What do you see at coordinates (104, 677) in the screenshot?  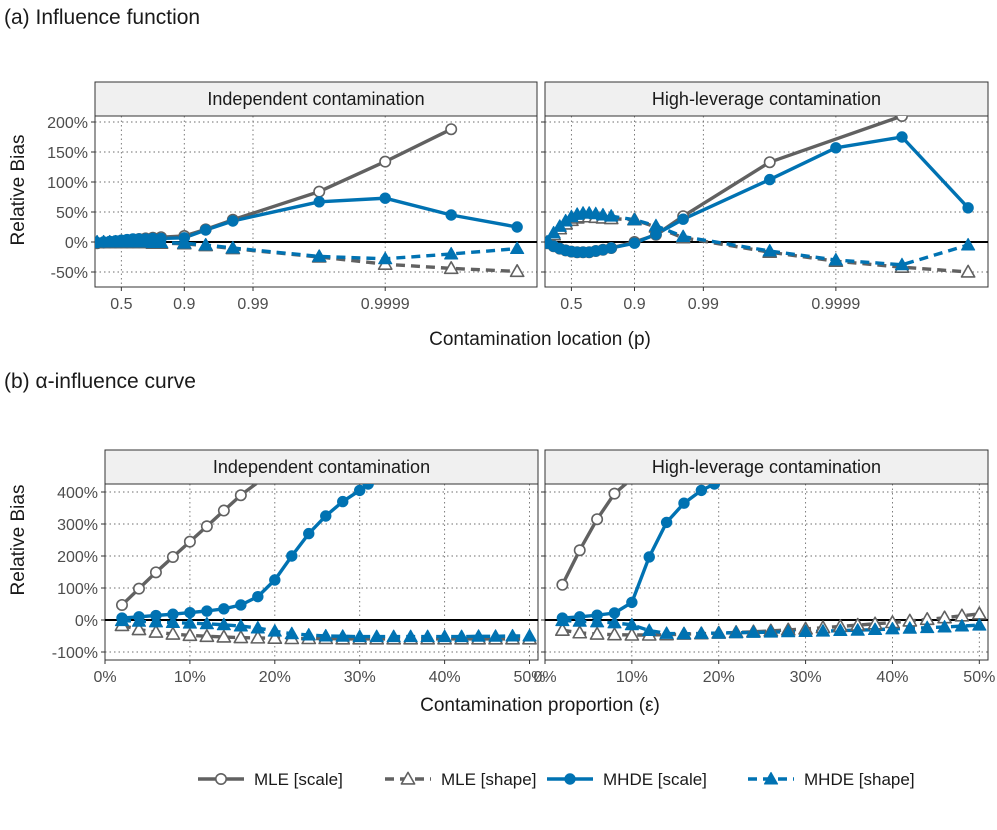 I see `x-tick-label: 0%` at bounding box center [104, 677].